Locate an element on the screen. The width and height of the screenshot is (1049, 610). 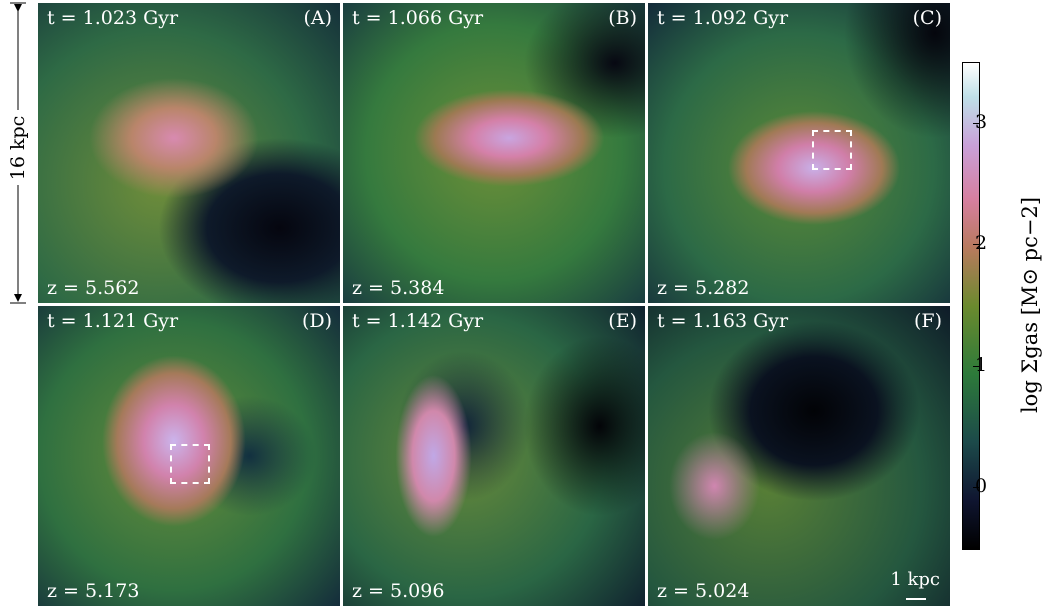
panel-label: (F) is located at coordinates (927, 321).